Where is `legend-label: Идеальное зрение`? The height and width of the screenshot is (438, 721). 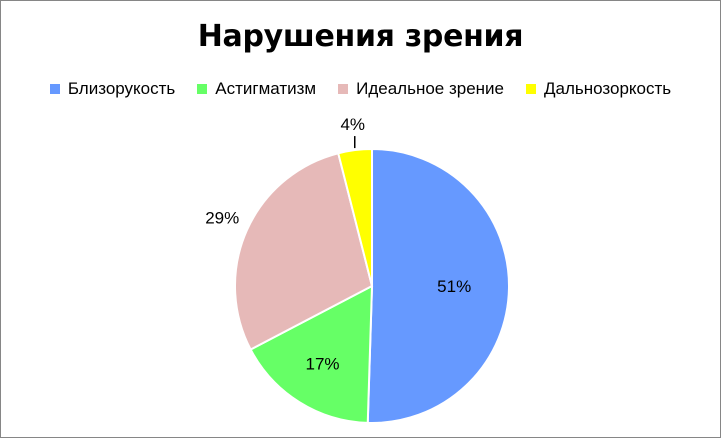 legend-label: Идеальное зрение is located at coordinates (430, 88).